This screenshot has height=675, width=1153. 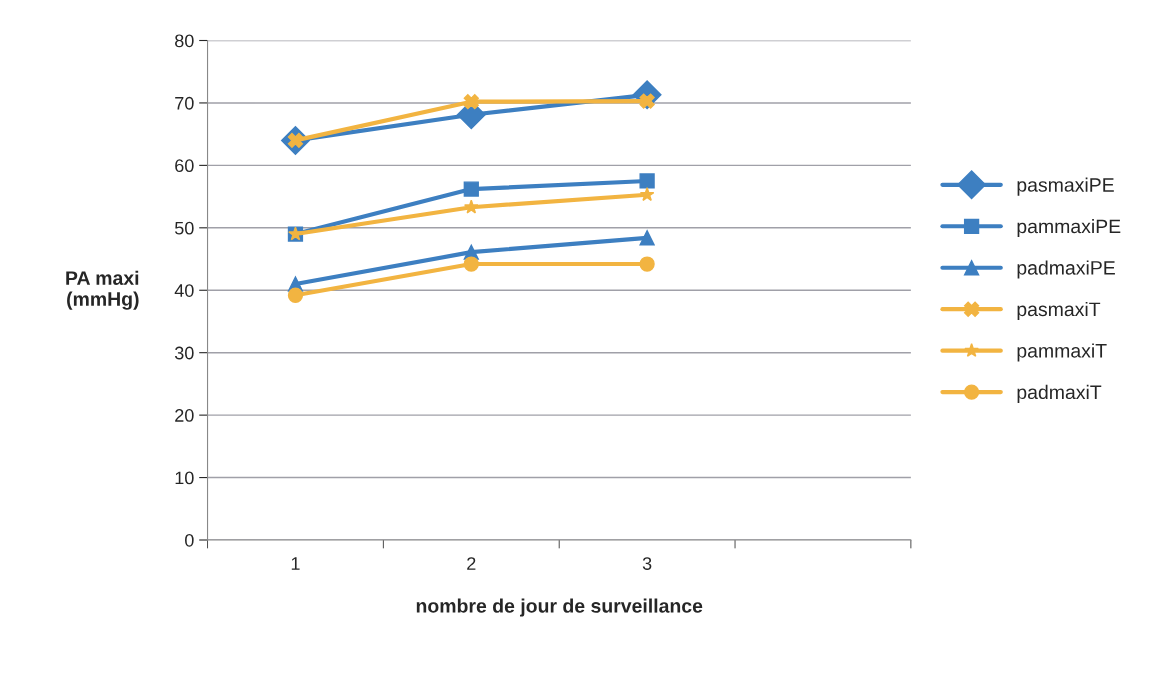 I want to click on legend-label: padmaxiT, so click(x=1059, y=393).